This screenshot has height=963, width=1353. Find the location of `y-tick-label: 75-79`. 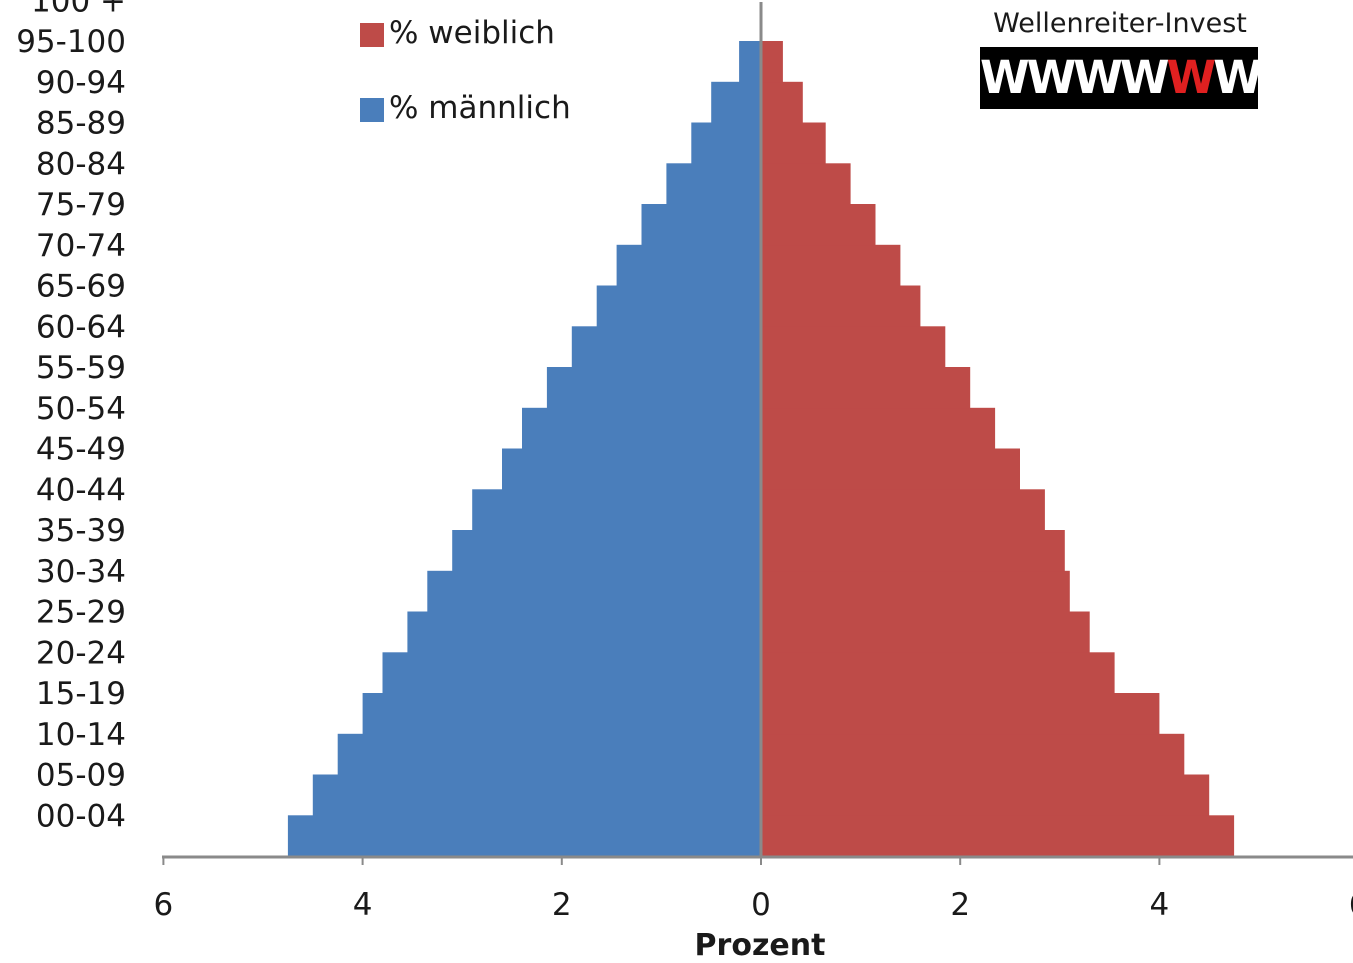

y-tick-label: 75-79 is located at coordinates (81, 205).